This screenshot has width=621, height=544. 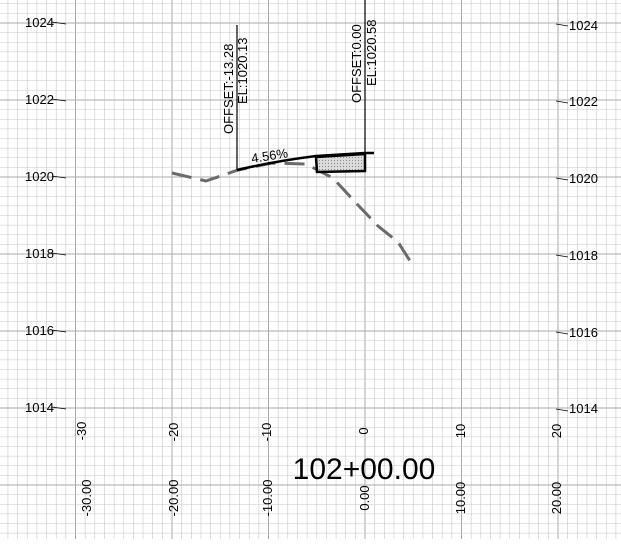 I want to click on offset-label: -20.00, so click(x=173, y=498).